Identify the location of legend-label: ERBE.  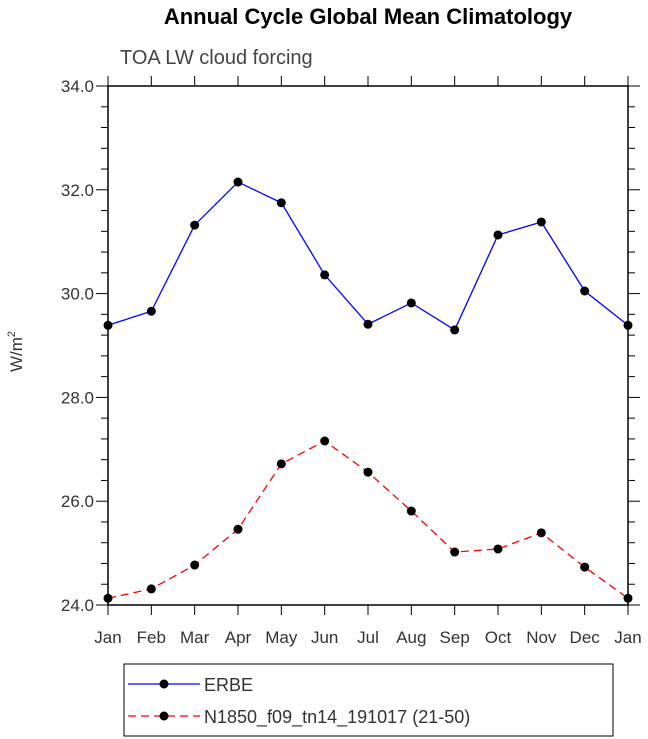
(228, 685).